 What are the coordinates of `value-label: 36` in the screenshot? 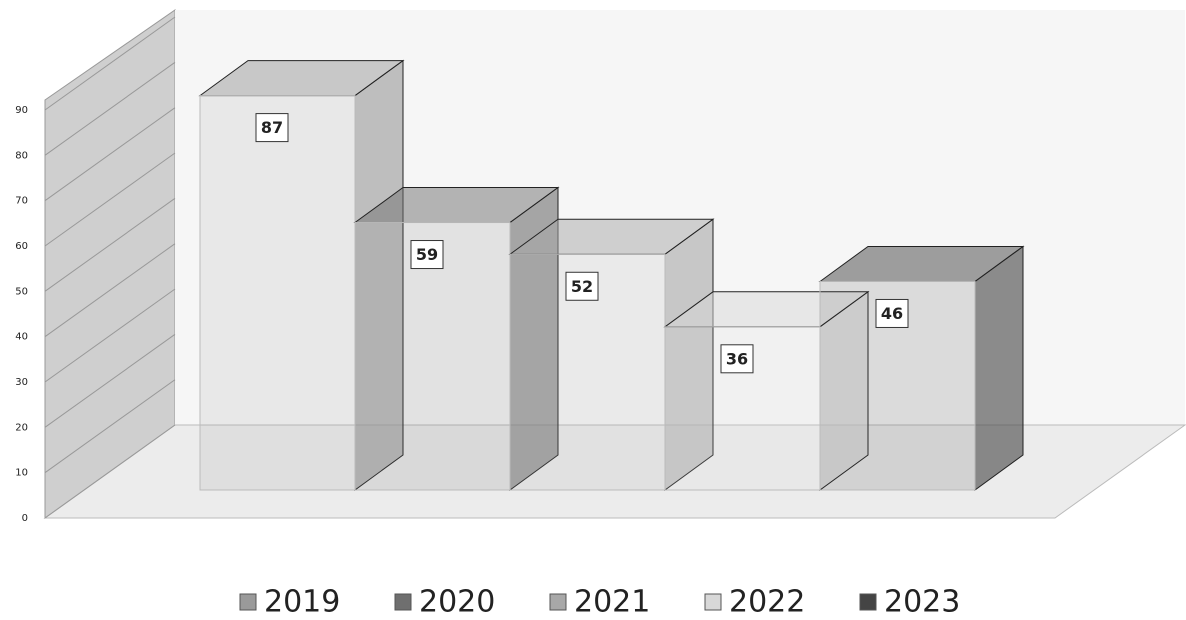 It's located at (737, 358).